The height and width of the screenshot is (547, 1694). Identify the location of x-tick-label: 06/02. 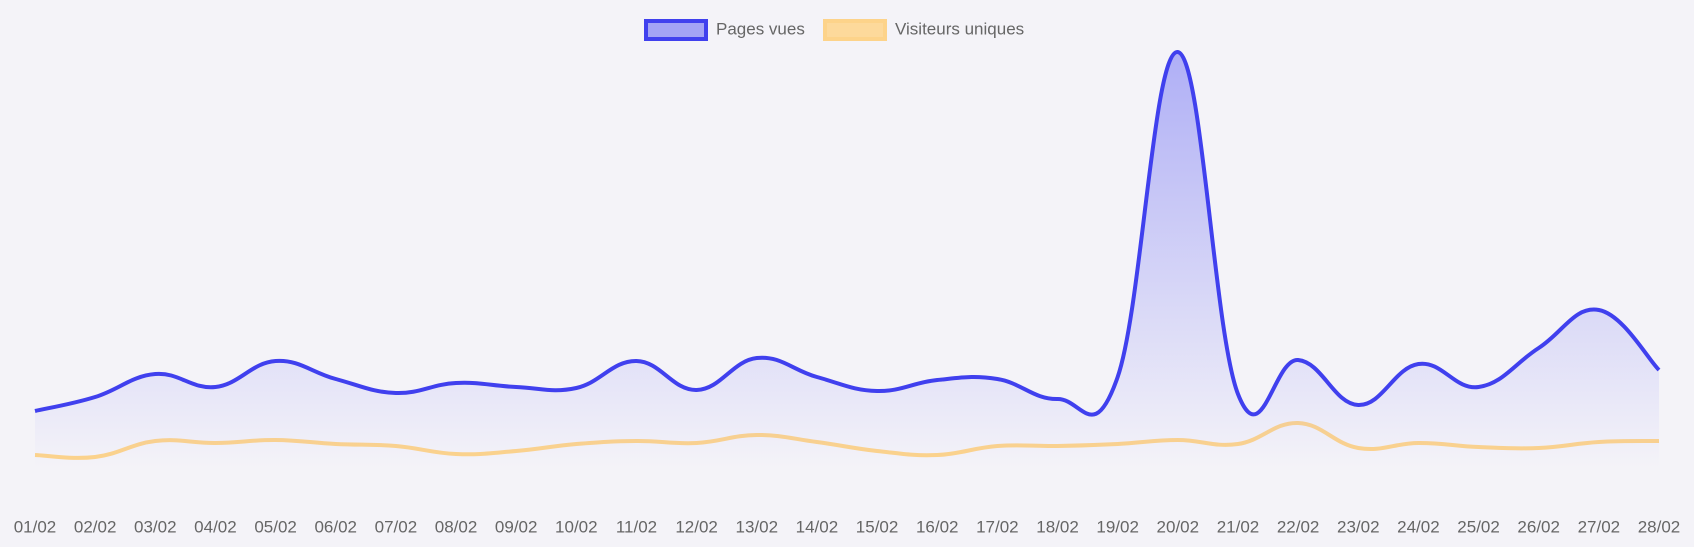
(335, 526).